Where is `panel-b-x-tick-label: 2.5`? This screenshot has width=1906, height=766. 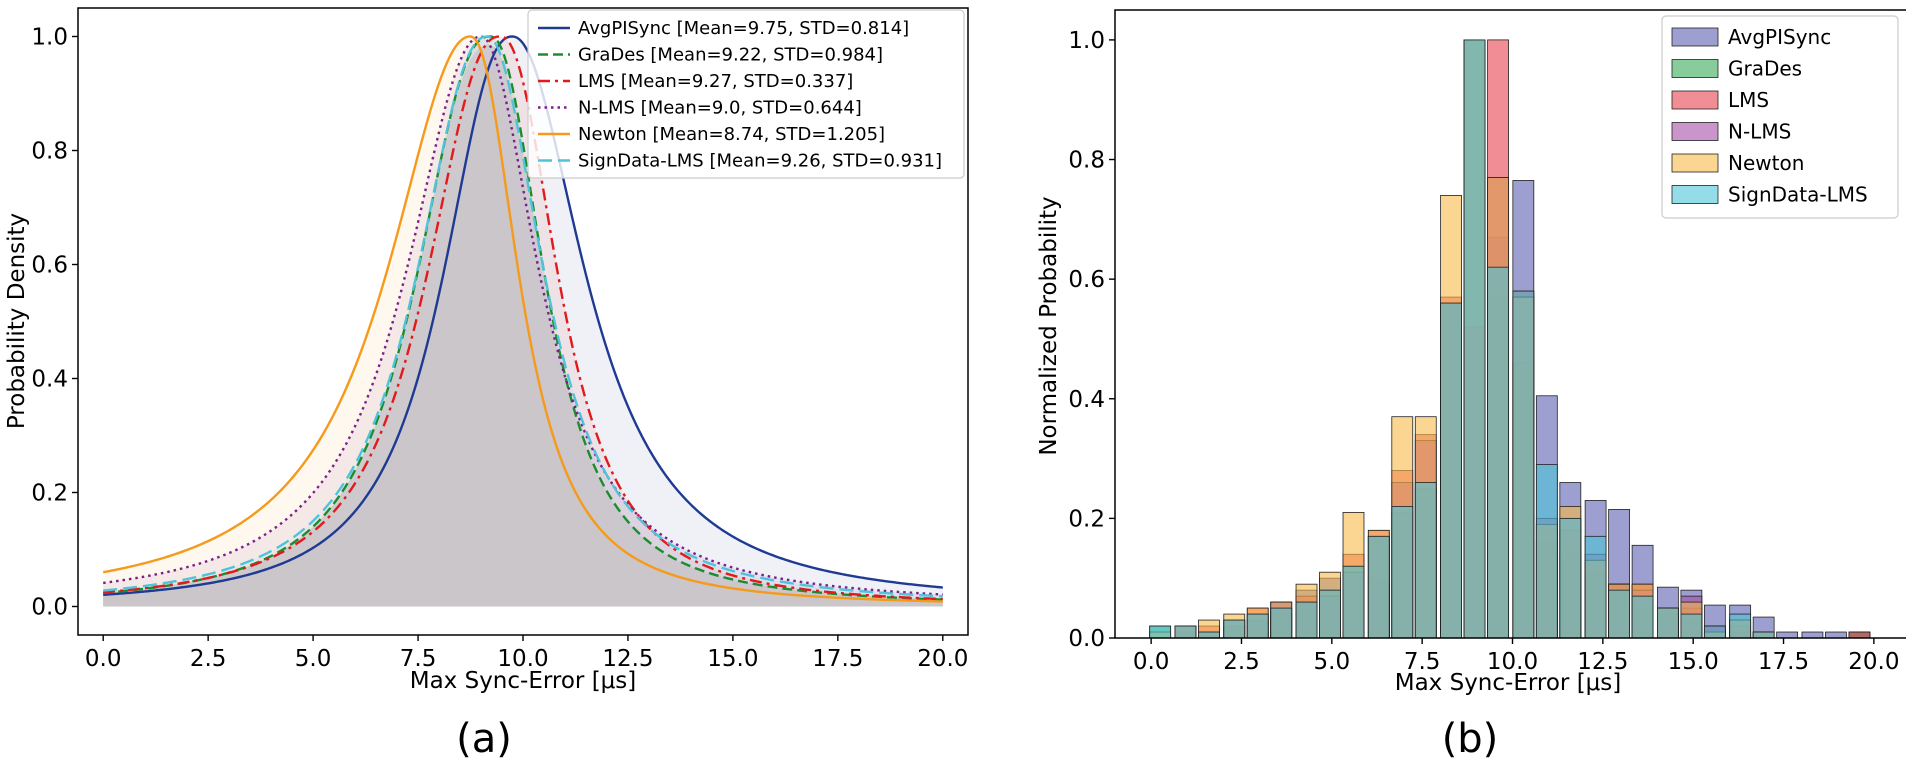 panel-b-x-tick-label: 2.5 is located at coordinates (1241, 662).